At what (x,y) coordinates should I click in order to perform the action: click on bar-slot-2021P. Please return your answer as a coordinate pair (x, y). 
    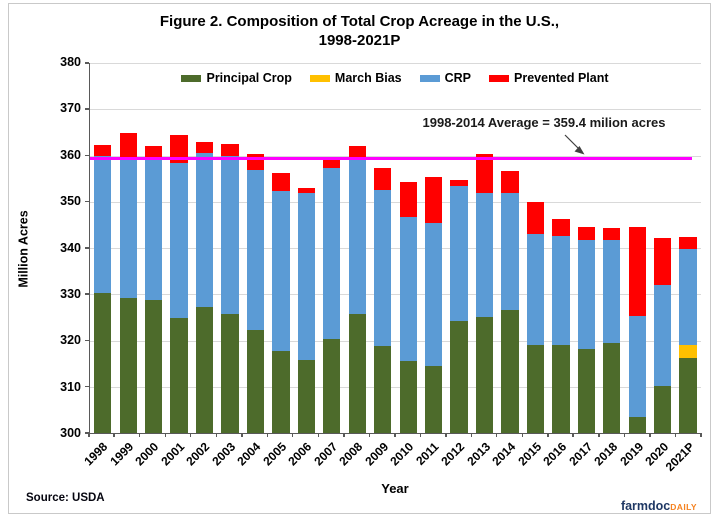
    Looking at the image, I should click on (687, 248).